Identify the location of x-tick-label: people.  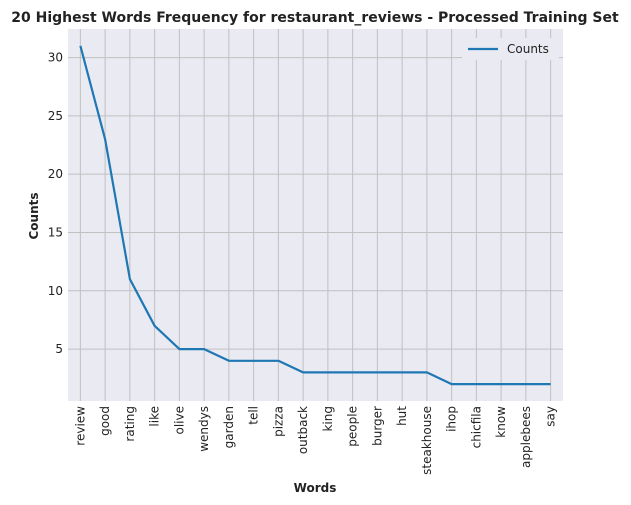
(353, 426).